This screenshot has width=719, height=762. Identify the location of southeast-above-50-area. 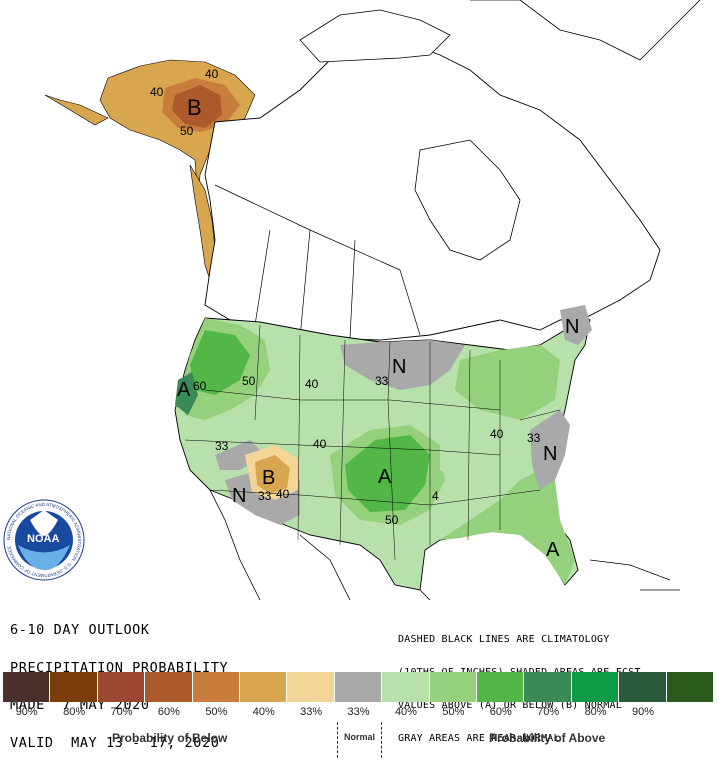
(507, 527).